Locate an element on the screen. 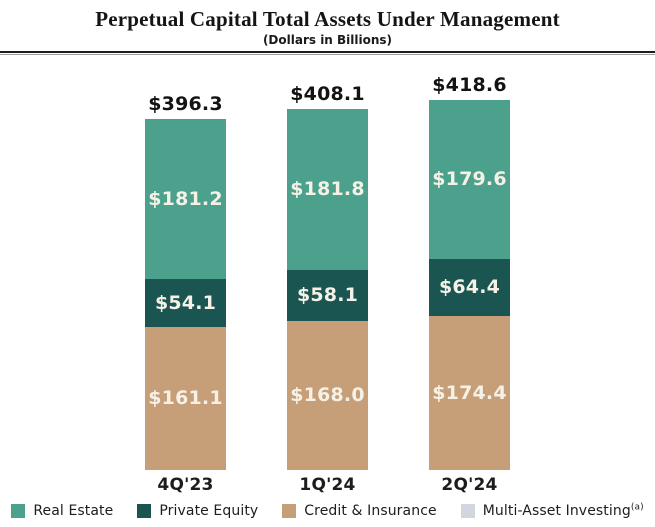 The width and height of the screenshot is (655, 527). header-divider is located at coordinates (327, 52).